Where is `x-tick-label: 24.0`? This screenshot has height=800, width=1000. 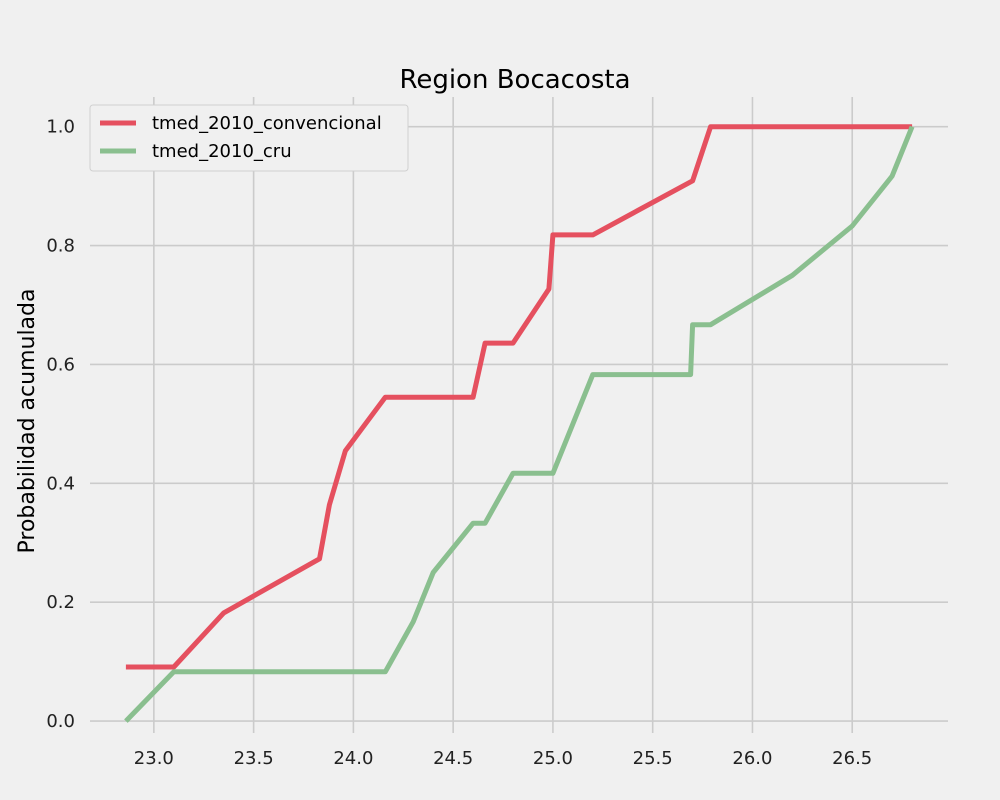
x-tick-label: 24.0 is located at coordinates (353, 758).